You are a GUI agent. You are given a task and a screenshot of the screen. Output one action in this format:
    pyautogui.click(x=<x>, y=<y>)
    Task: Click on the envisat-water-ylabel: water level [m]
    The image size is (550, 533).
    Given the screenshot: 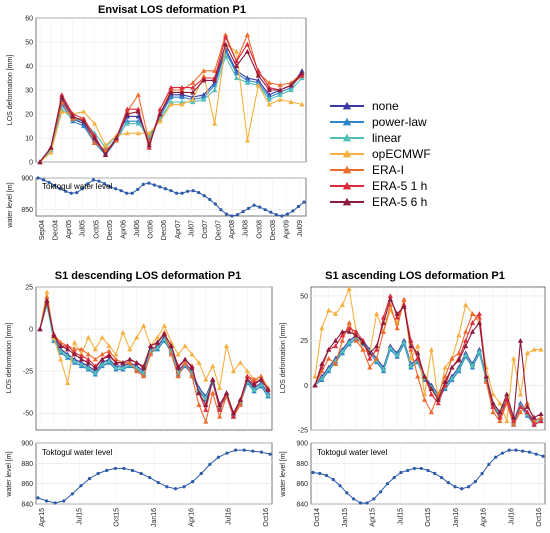 What is the action you would take?
    pyautogui.click(x=10, y=205)
    